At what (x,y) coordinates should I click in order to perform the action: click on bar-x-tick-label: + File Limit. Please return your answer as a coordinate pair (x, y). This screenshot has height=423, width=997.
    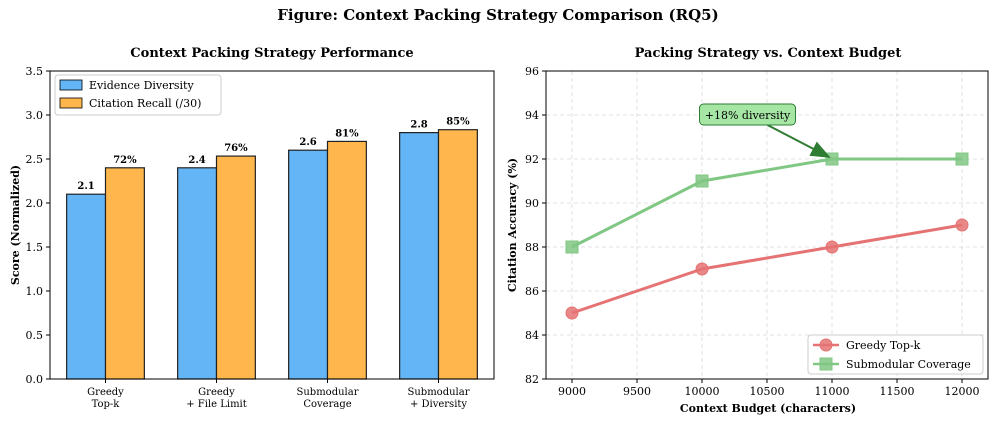
    Looking at the image, I should click on (216, 404).